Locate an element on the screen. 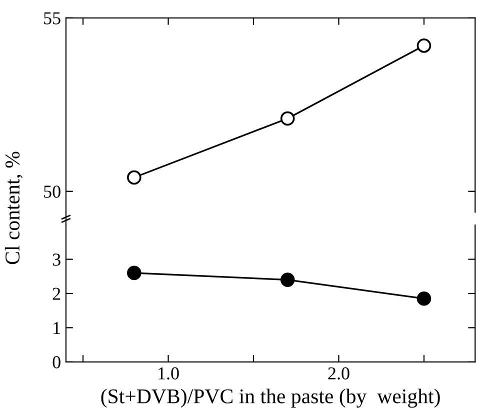  x-tick-label: 2.0 is located at coordinates (339, 373).